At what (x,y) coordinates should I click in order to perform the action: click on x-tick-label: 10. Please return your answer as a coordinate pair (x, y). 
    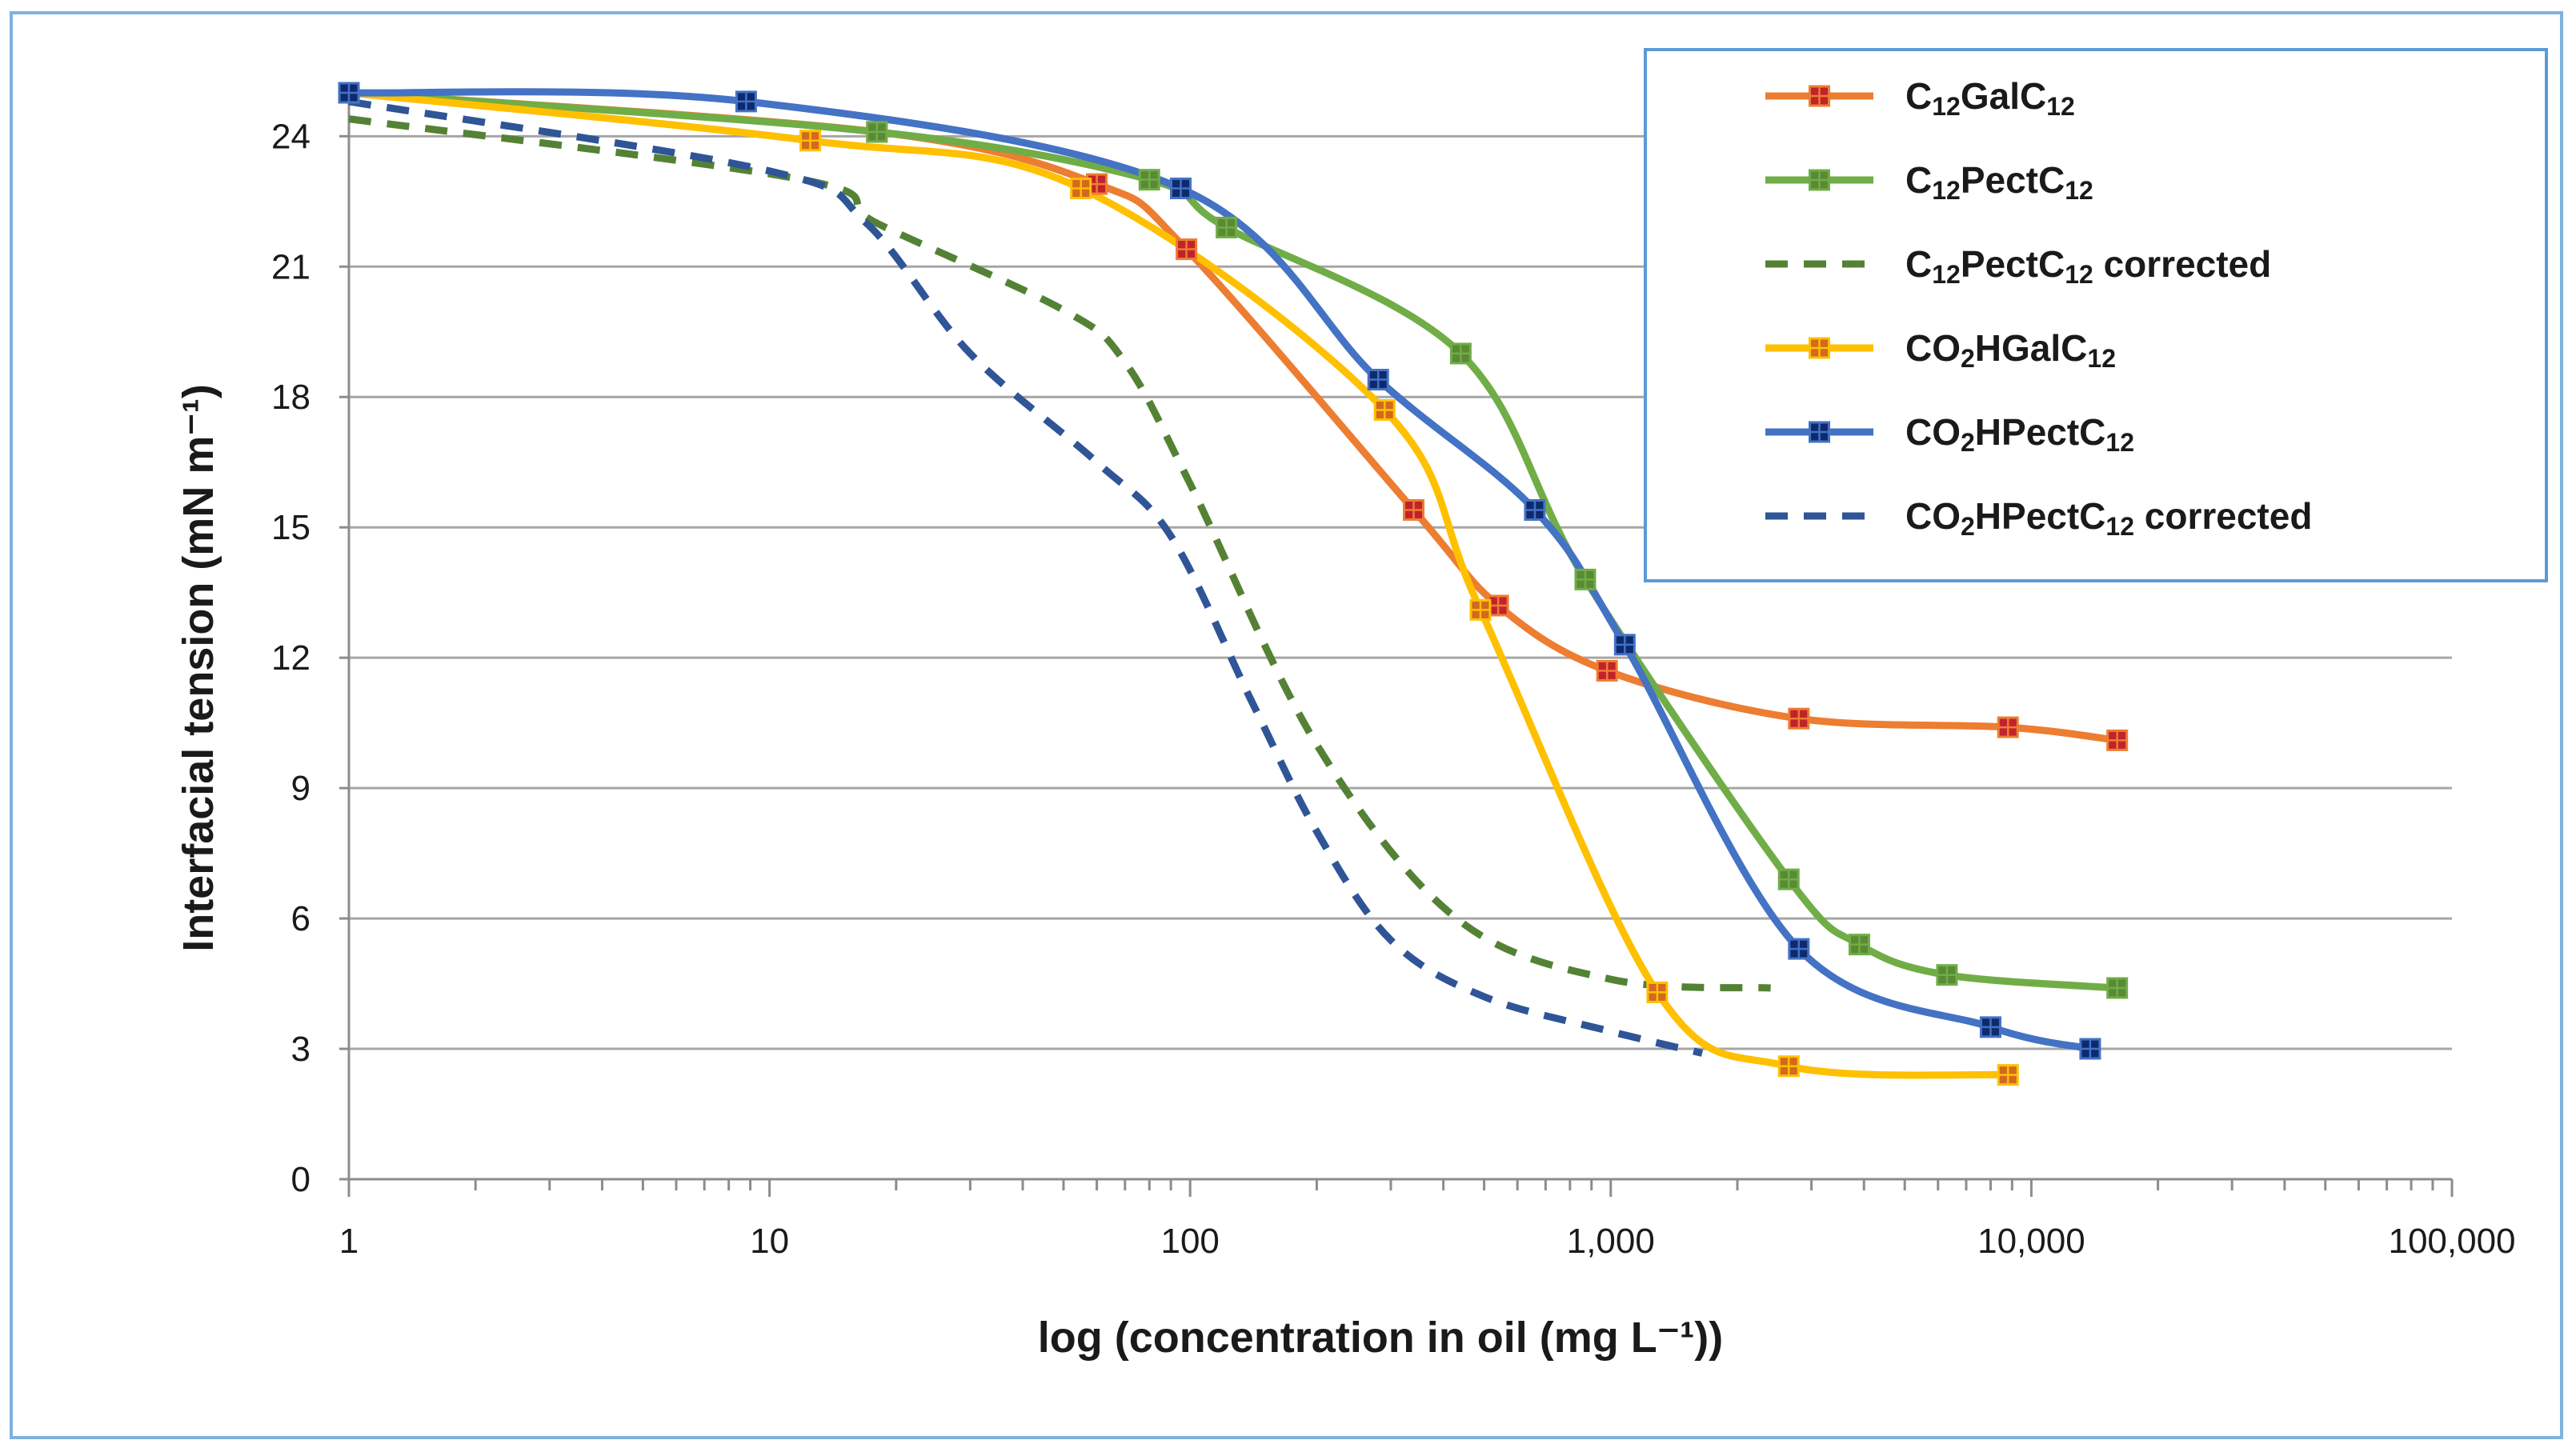
    Looking at the image, I should click on (769, 1241).